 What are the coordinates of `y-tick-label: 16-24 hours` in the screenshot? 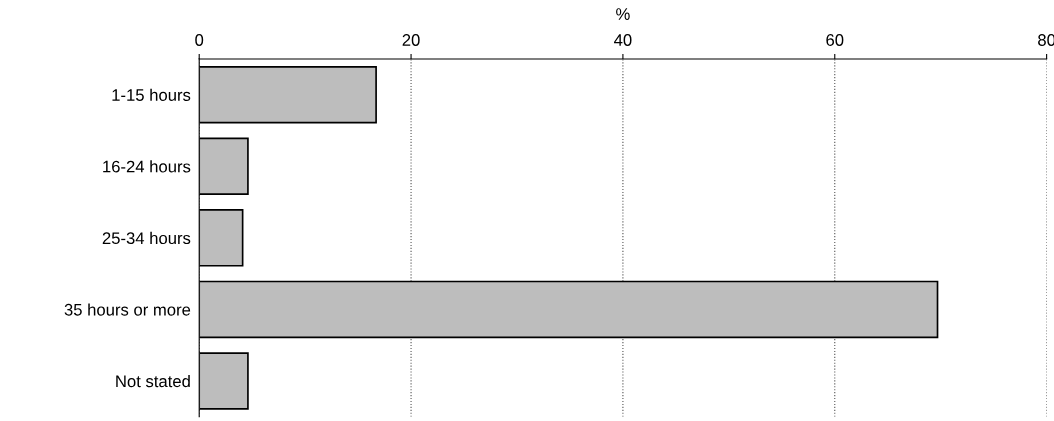 It's located at (147, 166).